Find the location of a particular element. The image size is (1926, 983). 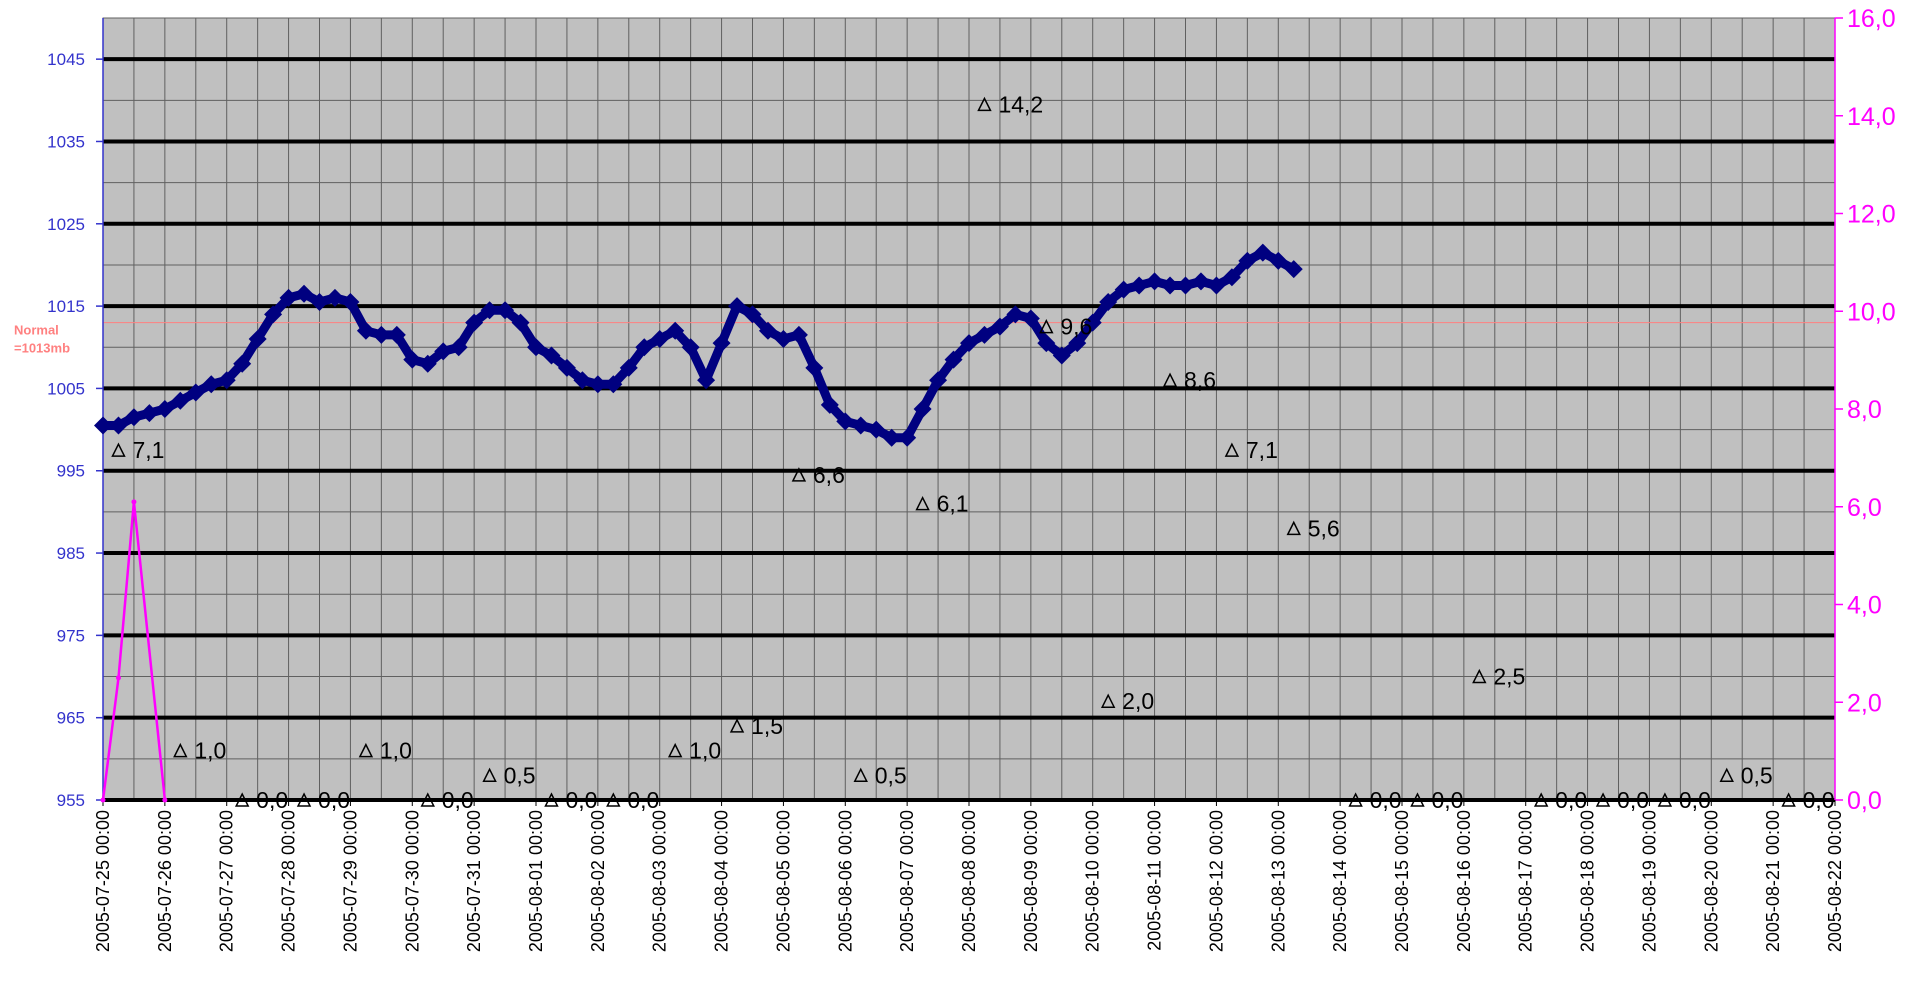

x-tick-label: 2005-08-05 00:00 is located at coordinates (783, 881).